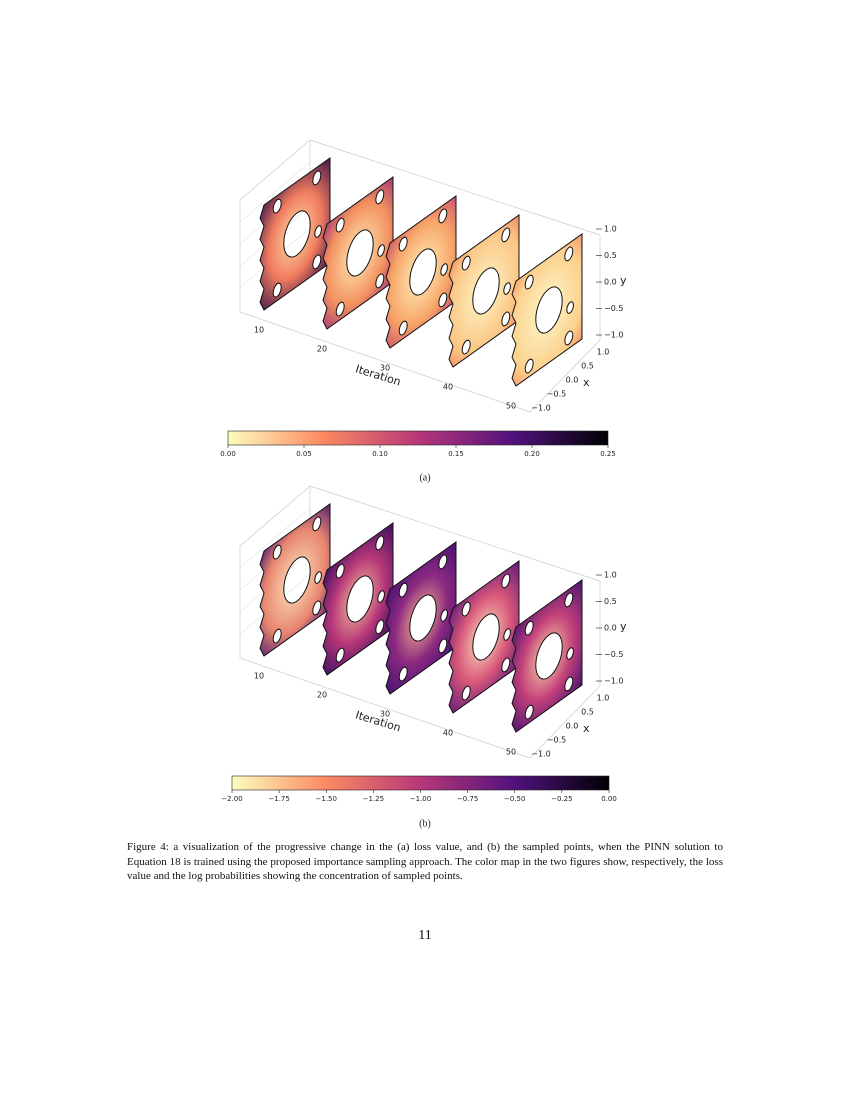 This screenshot has width=850, height=1100. What do you see at coordinates (278, 799) in the screenshot?
I see `colorbar-tick-label: −1.75` at bounding box center [278, 799].